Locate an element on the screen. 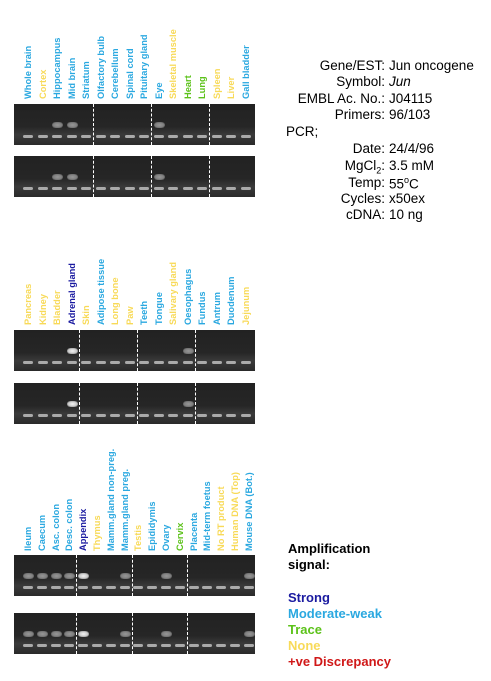 This screenshot has height=681, width=491. lane-label: Kidney is located at coordinates (42, 309).